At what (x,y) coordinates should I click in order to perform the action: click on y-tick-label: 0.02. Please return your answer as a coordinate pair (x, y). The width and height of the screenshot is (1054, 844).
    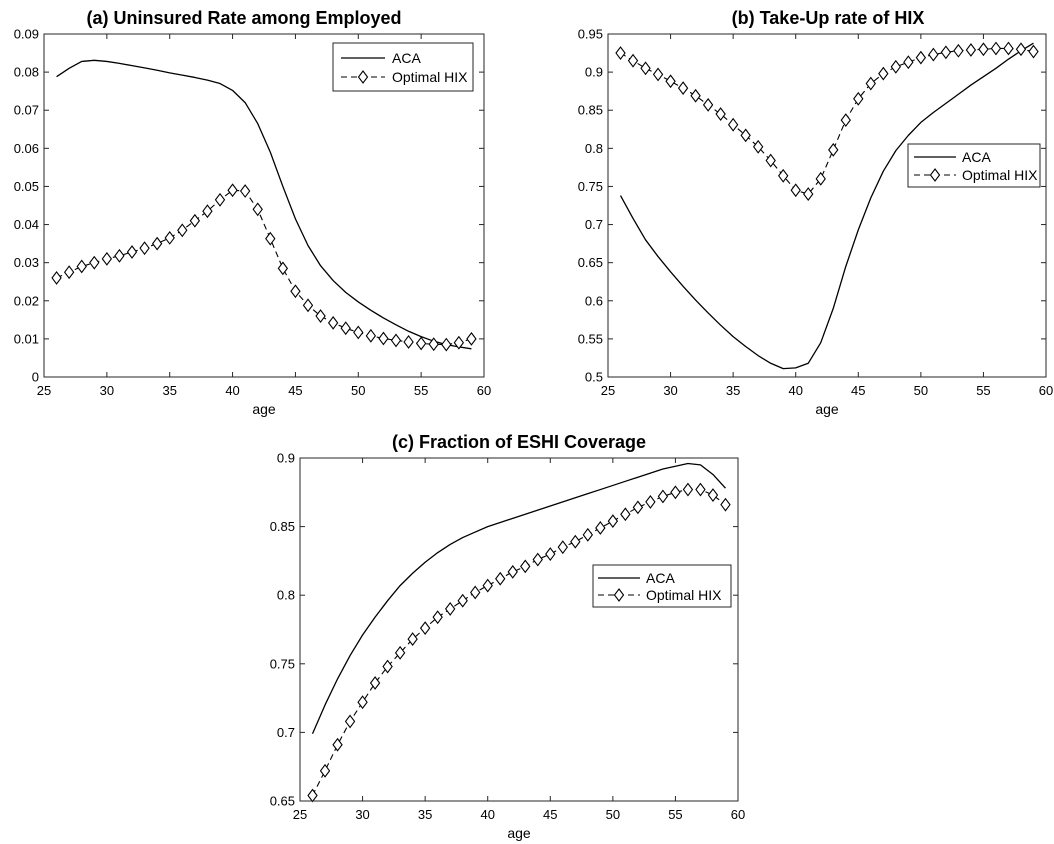
    Looking at the image, I should click on (26, 300).